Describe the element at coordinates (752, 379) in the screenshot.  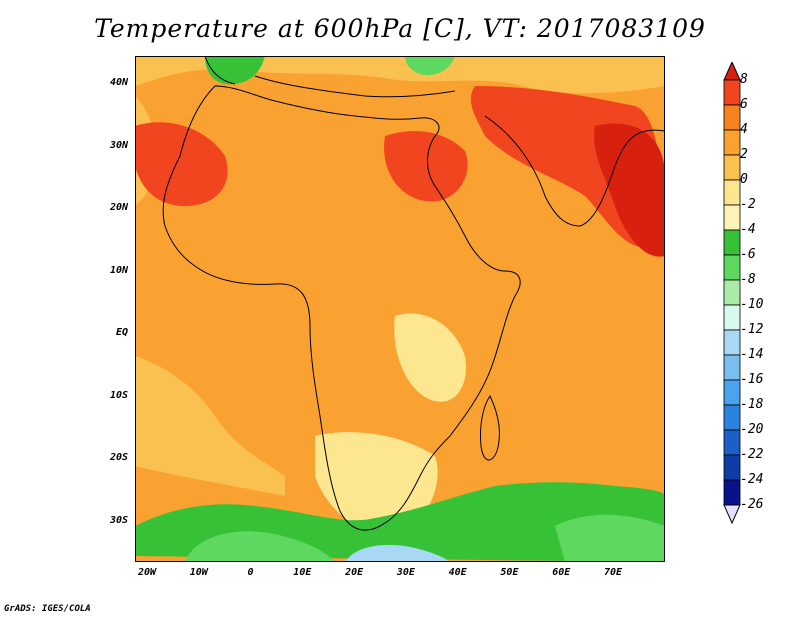
I see `colorbar-level-label: -16` at that location.